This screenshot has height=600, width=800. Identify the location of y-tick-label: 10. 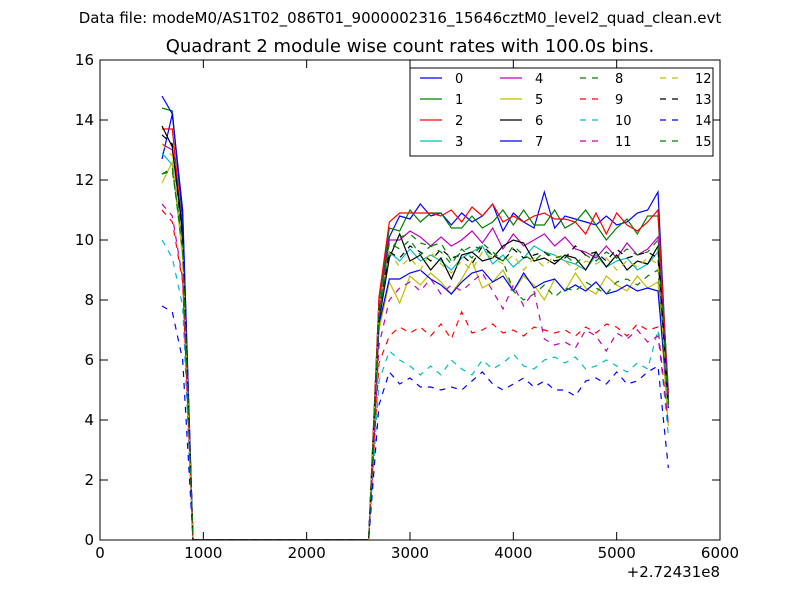
(84, 240).